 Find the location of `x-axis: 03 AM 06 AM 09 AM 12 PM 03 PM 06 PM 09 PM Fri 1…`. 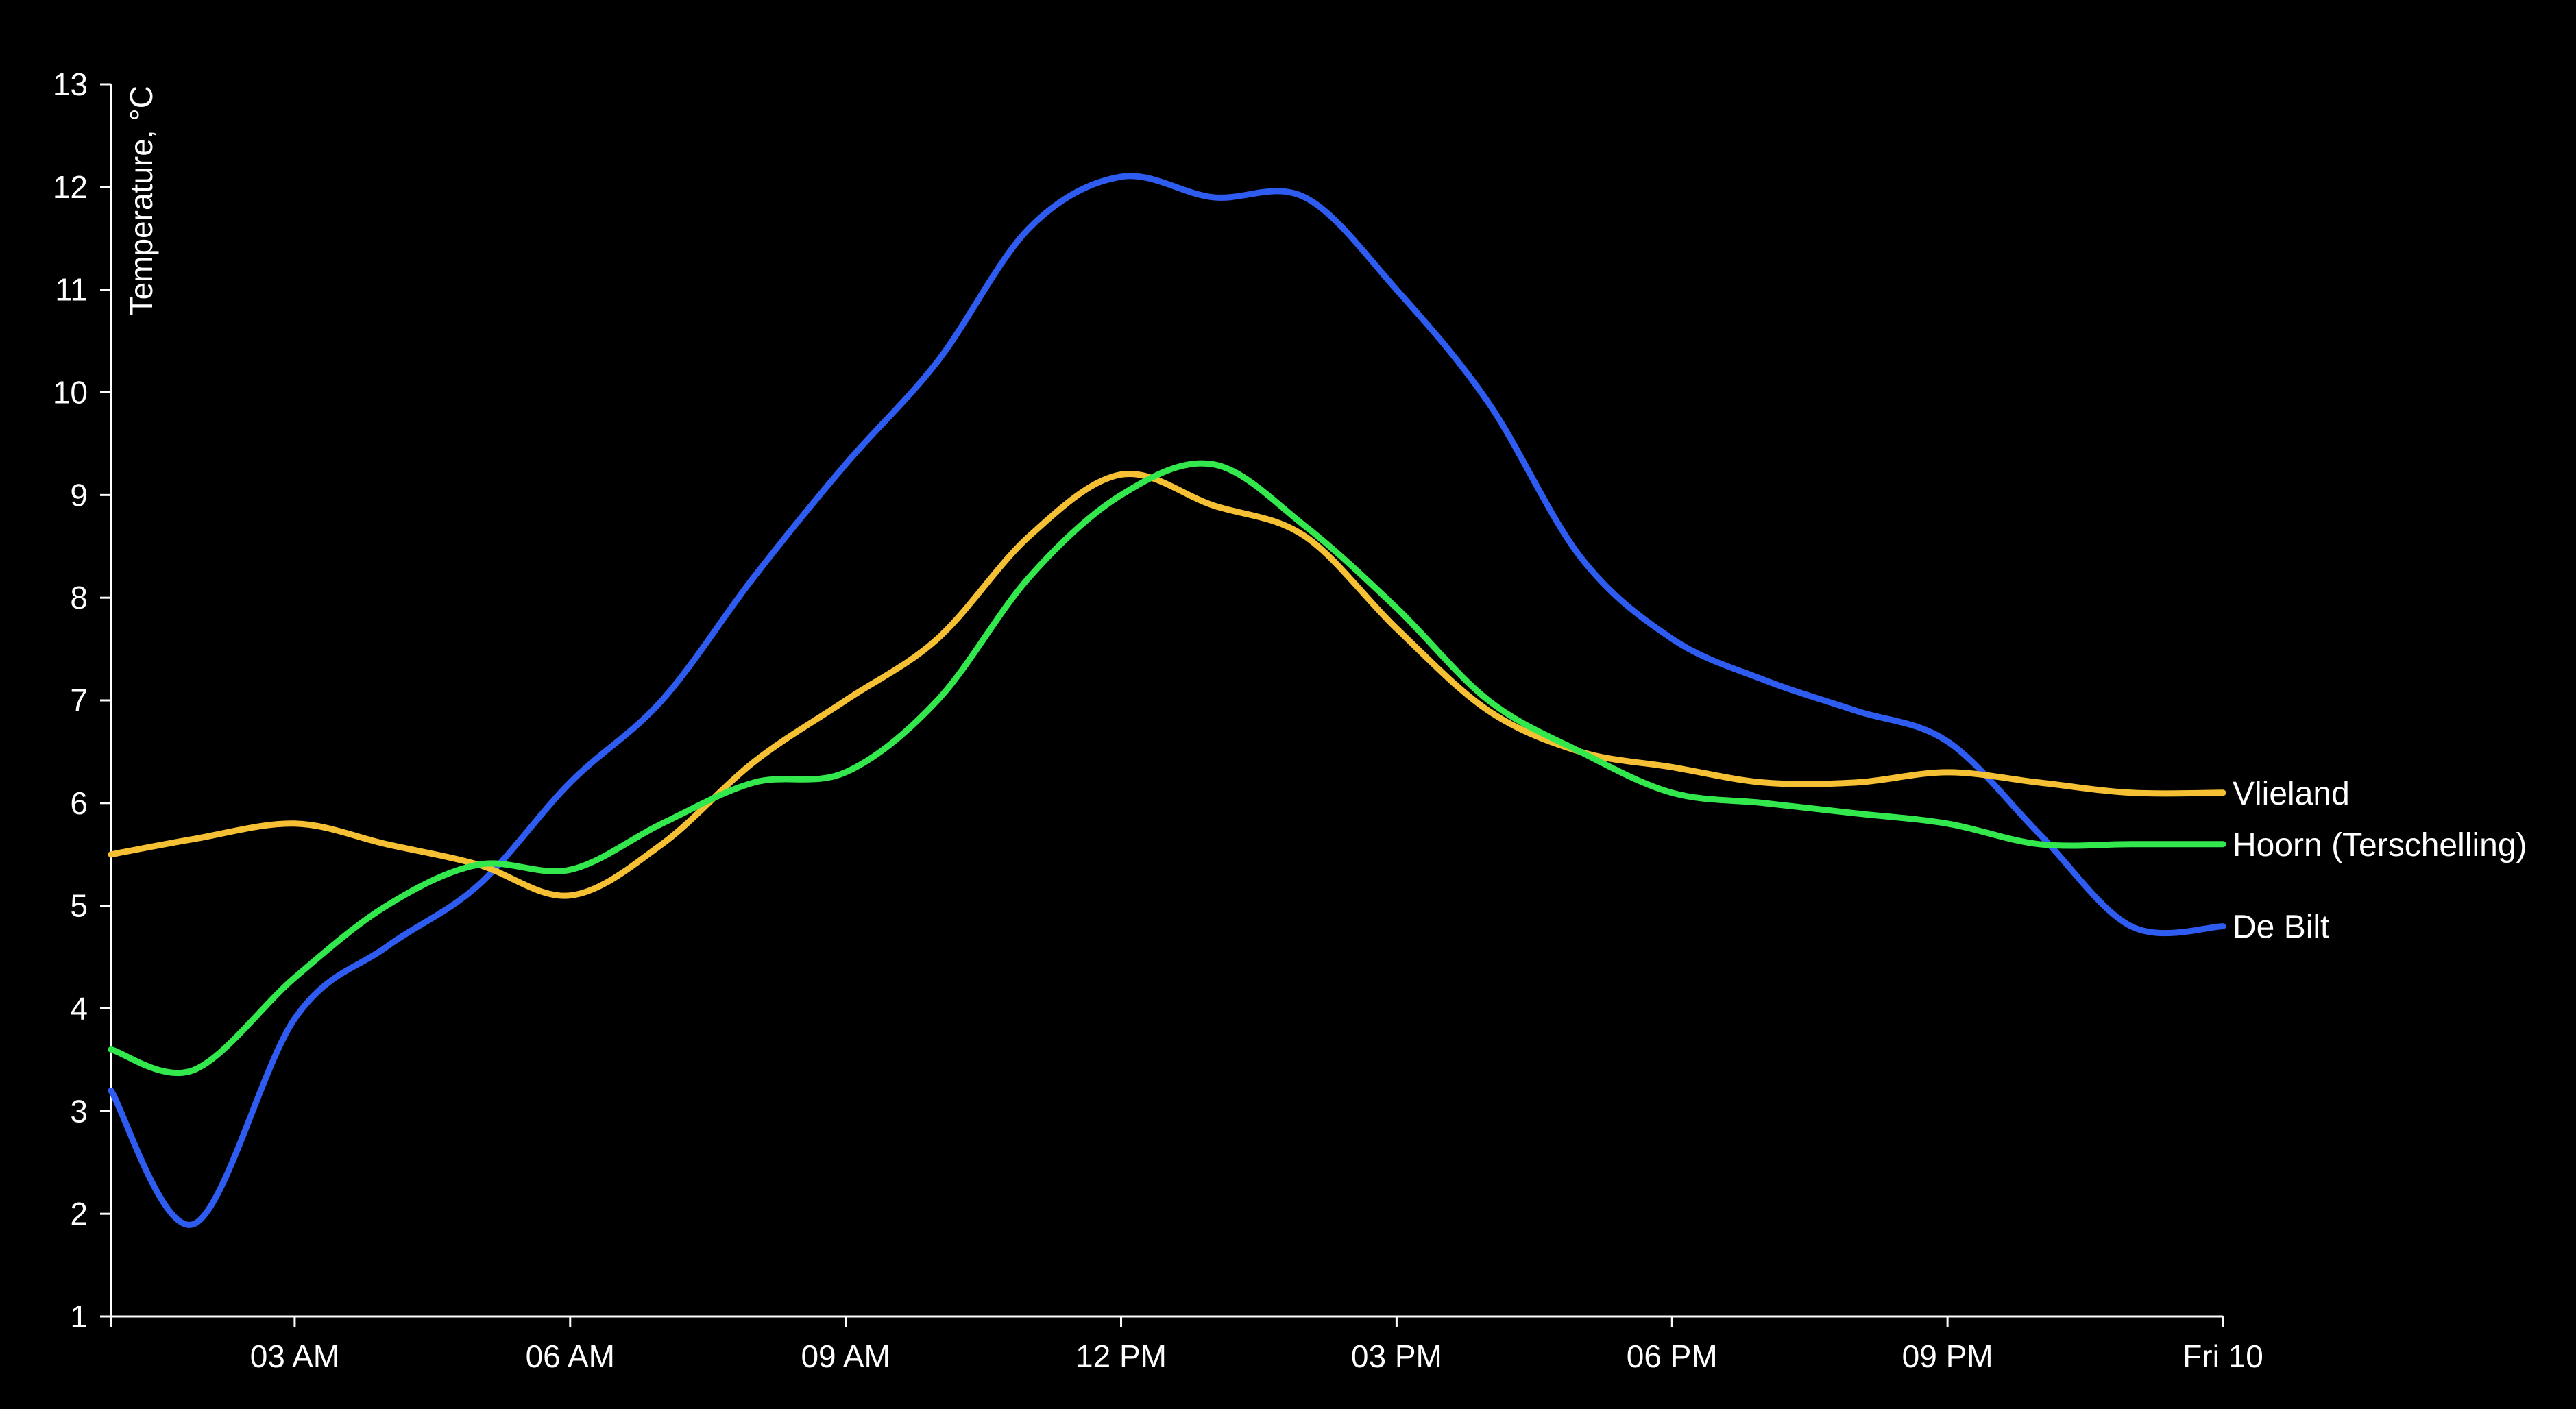

x-axis: 03 AM 06 AM 09 AM 12 PM 03 PM 06 PM 09 PM Fri 1… is located at coordinates (1186, 1344).